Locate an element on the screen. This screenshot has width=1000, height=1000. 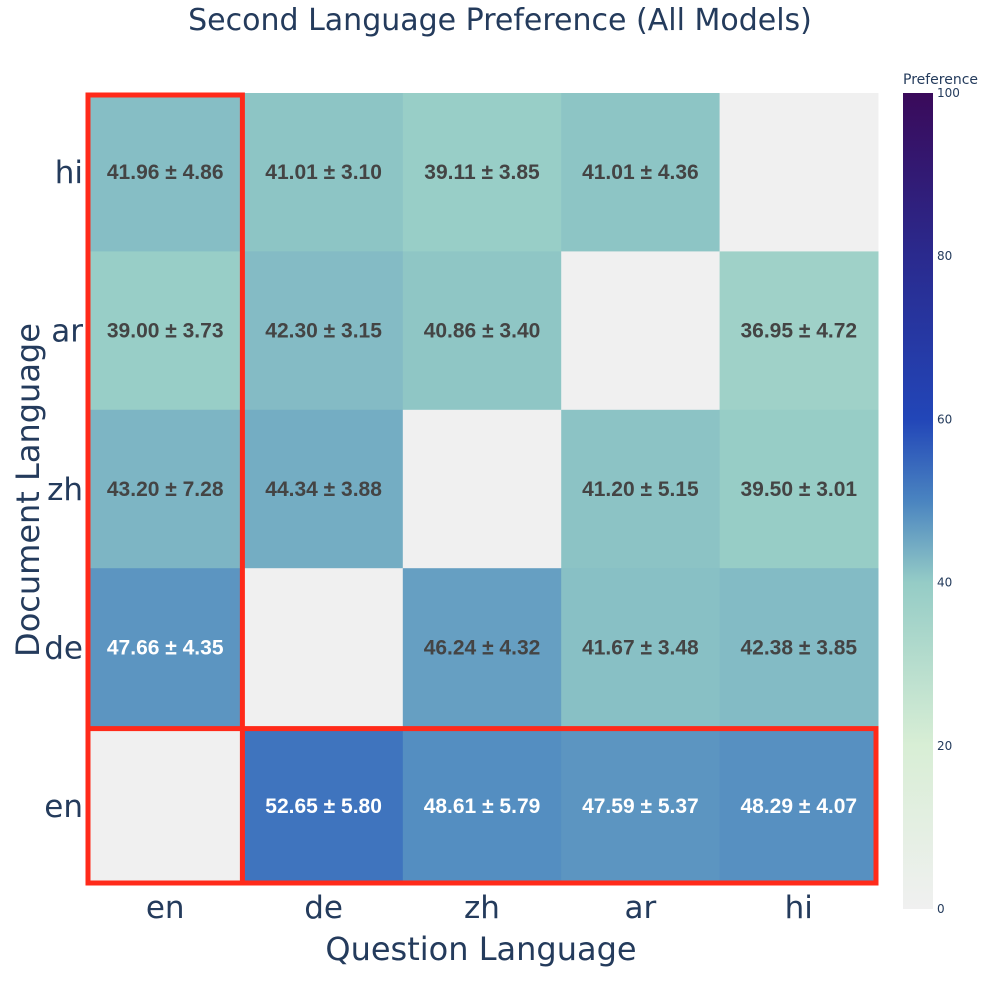
highlight-box is located at coordinates (482, 806).